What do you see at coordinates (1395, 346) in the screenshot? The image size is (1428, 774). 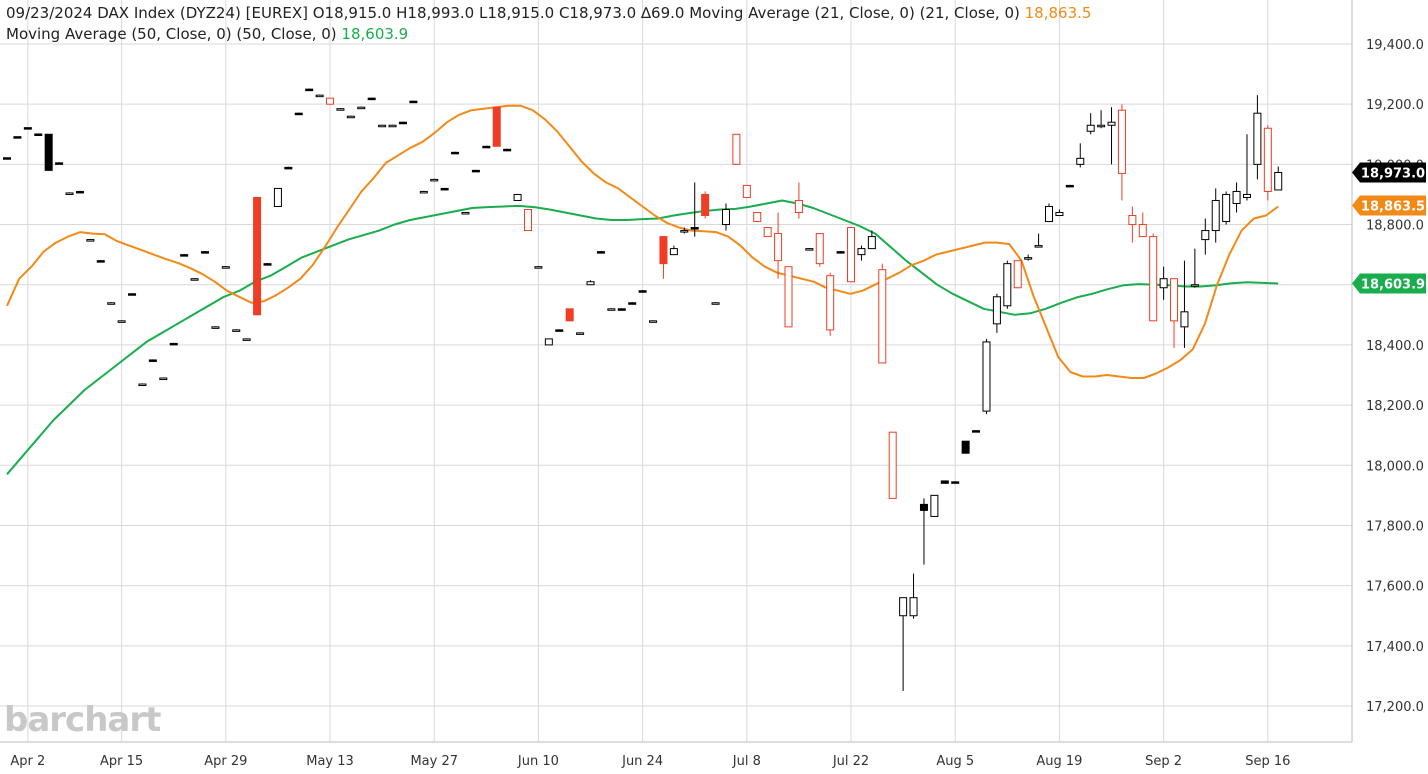 I see `y-tick-label: 18,400.0` at bounding box center [1395, 346].